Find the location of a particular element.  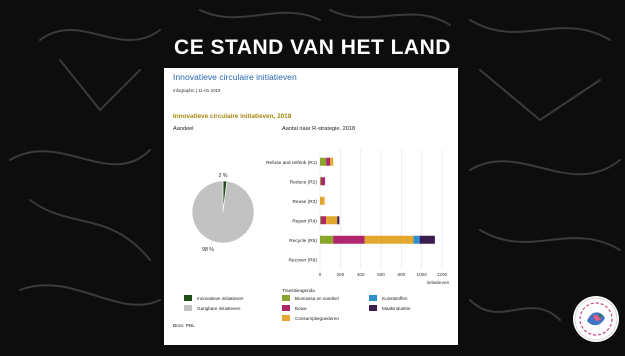

legend-title: Transitieagenda is located at coordinates (298, 290).